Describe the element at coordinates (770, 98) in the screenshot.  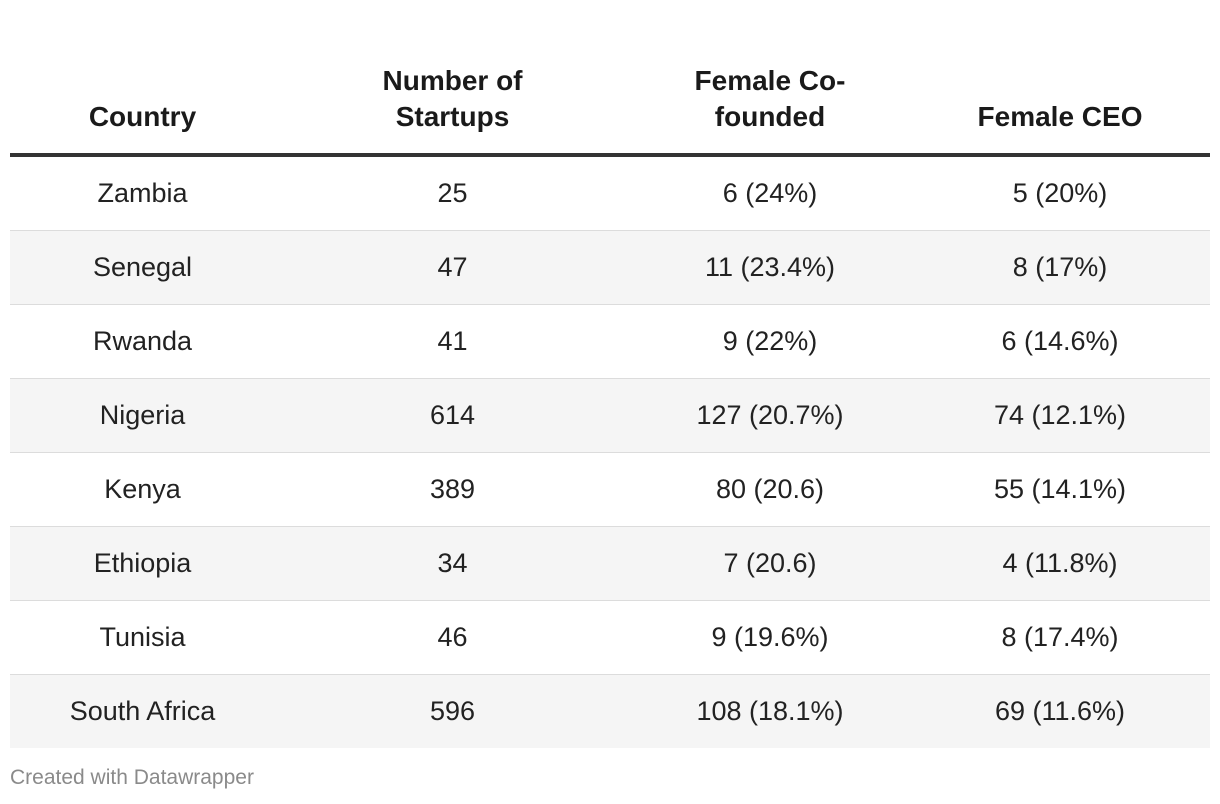
I see `column-header-label: Female Co-founded` at that location.